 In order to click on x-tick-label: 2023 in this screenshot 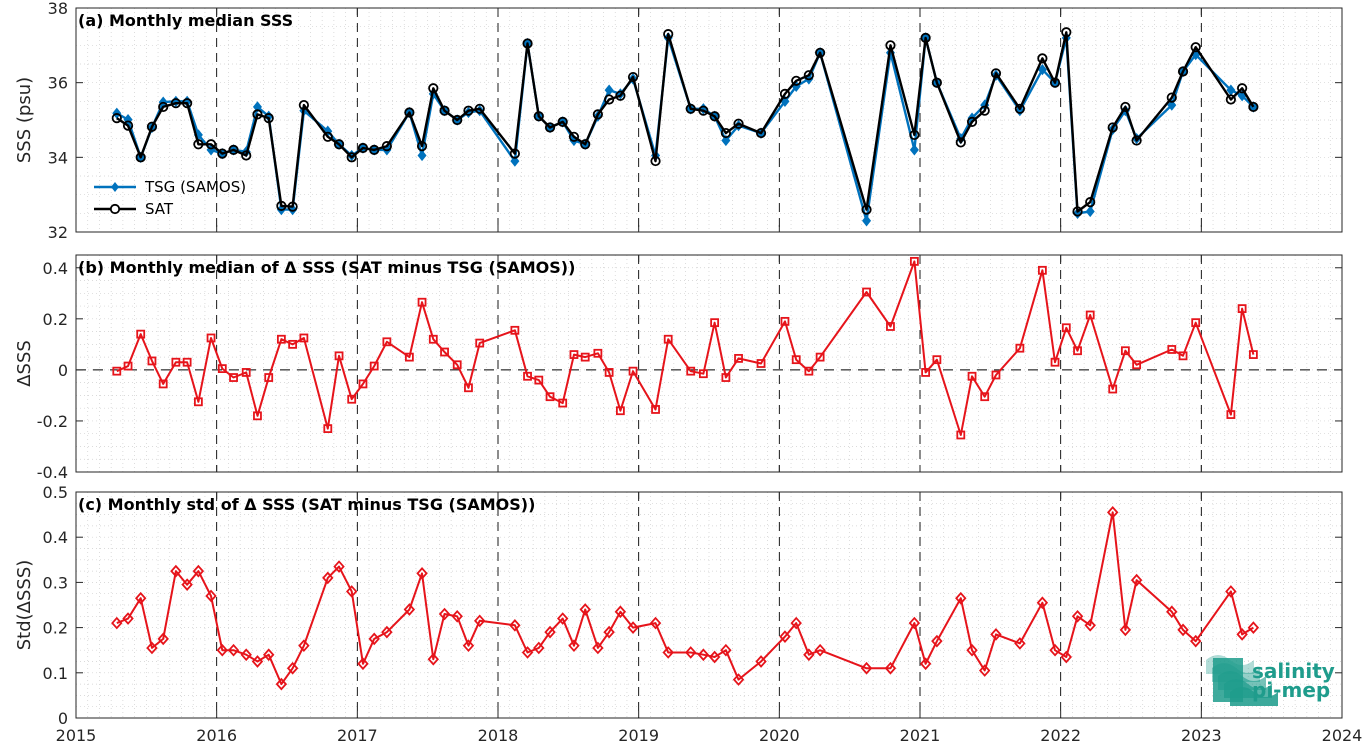, I will do `click(1201, 735)`.